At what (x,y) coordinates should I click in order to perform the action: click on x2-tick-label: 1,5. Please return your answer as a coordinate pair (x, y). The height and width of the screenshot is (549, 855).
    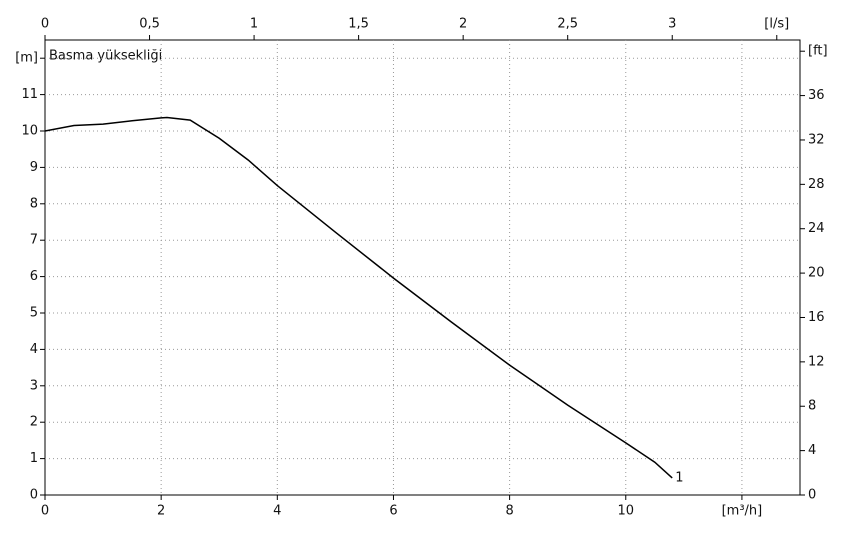
    Looking at the image, I should click on (358, 24).